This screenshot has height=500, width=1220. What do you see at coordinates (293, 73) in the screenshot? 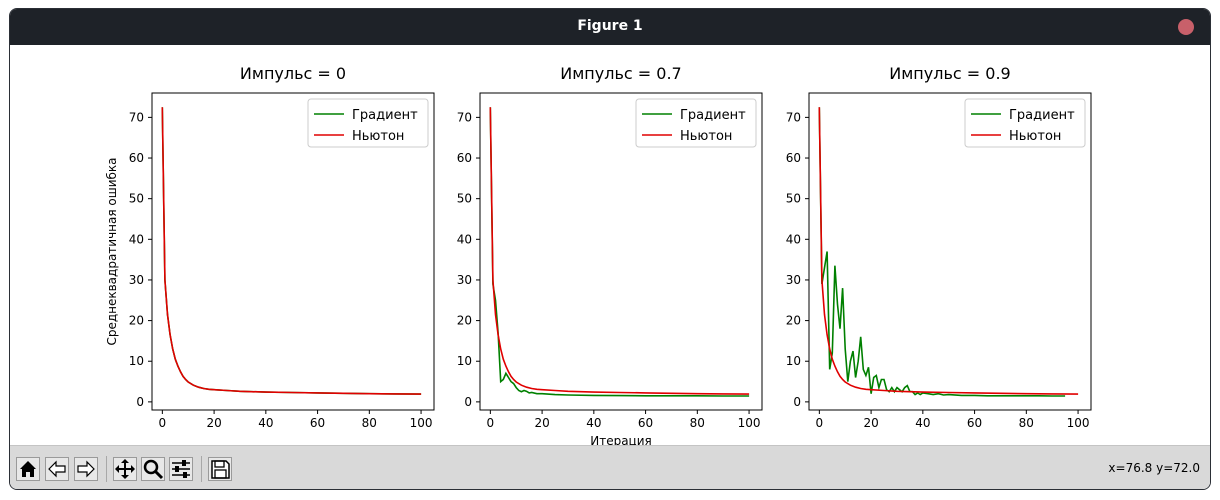
I see `subplot-title: Импульс = 0` at bounding box center [293, 73].